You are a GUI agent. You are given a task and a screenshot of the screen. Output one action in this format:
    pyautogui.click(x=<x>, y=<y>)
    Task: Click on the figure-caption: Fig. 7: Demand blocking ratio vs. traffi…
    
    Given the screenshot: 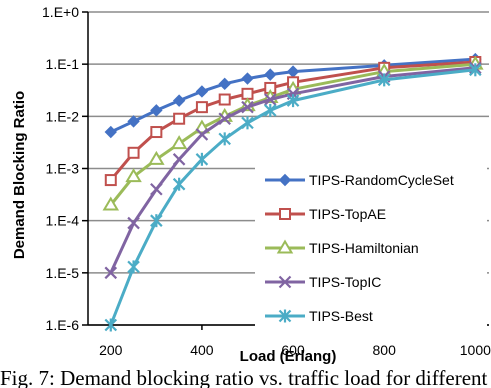 What is the action you would take?
    pyautogui.click(x=245, y=377)
    